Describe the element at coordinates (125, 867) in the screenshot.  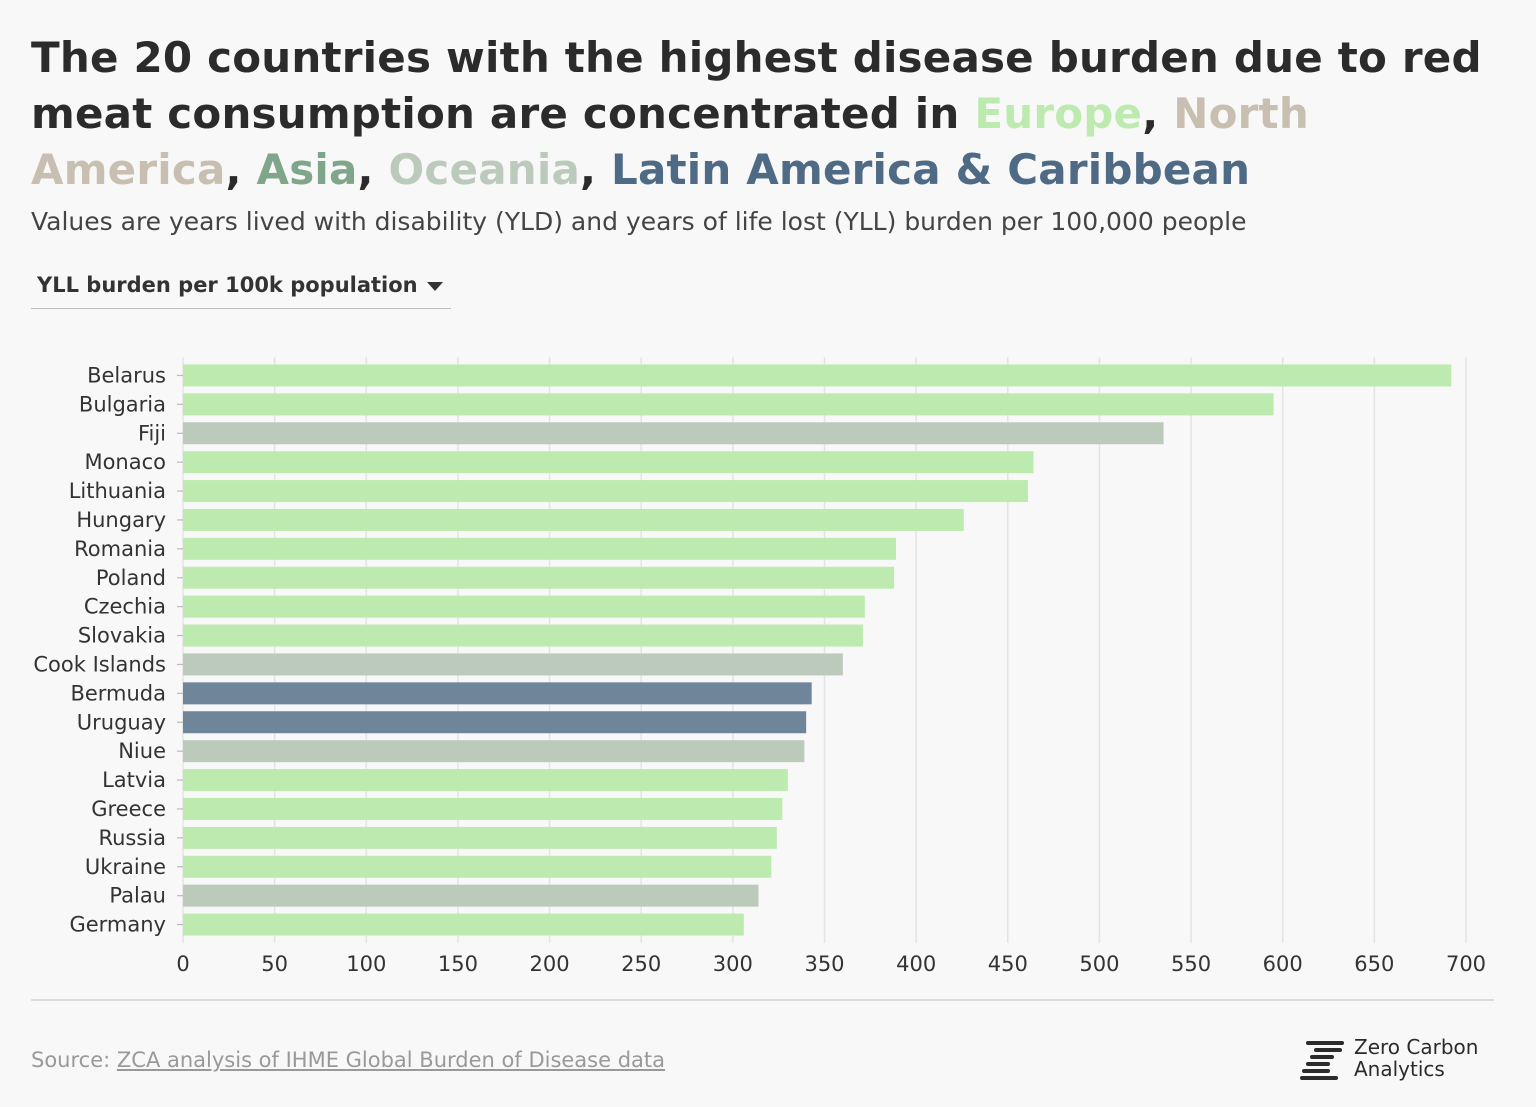
I see `category-label: Ukraine` at that location.